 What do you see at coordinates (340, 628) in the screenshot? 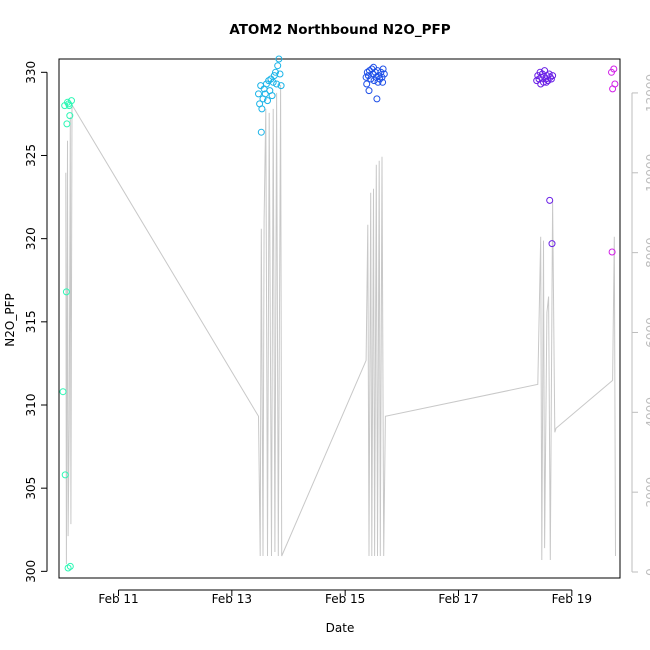
I see `x-axis-label: Date` at bounding box center [340, 628].